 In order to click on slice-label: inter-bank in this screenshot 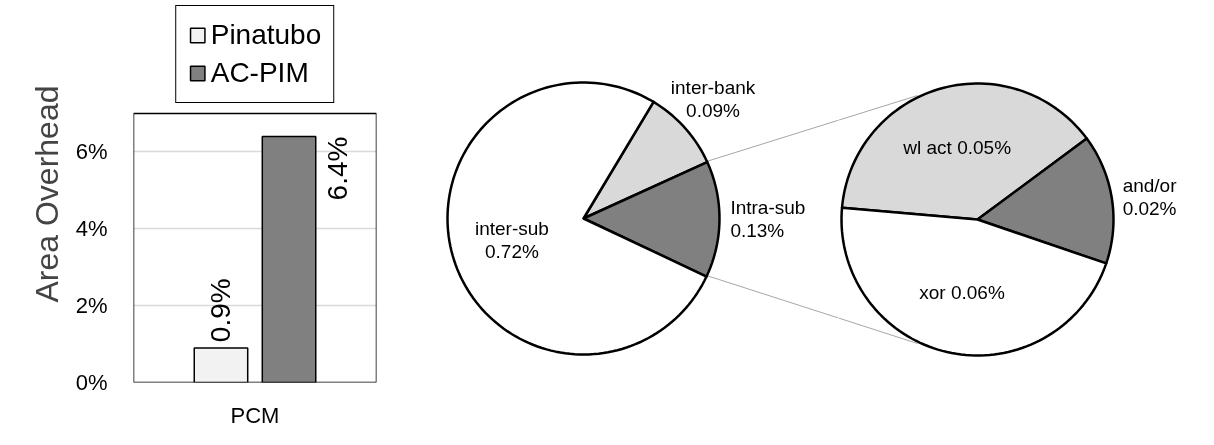, I will do `click(713, 87)`.